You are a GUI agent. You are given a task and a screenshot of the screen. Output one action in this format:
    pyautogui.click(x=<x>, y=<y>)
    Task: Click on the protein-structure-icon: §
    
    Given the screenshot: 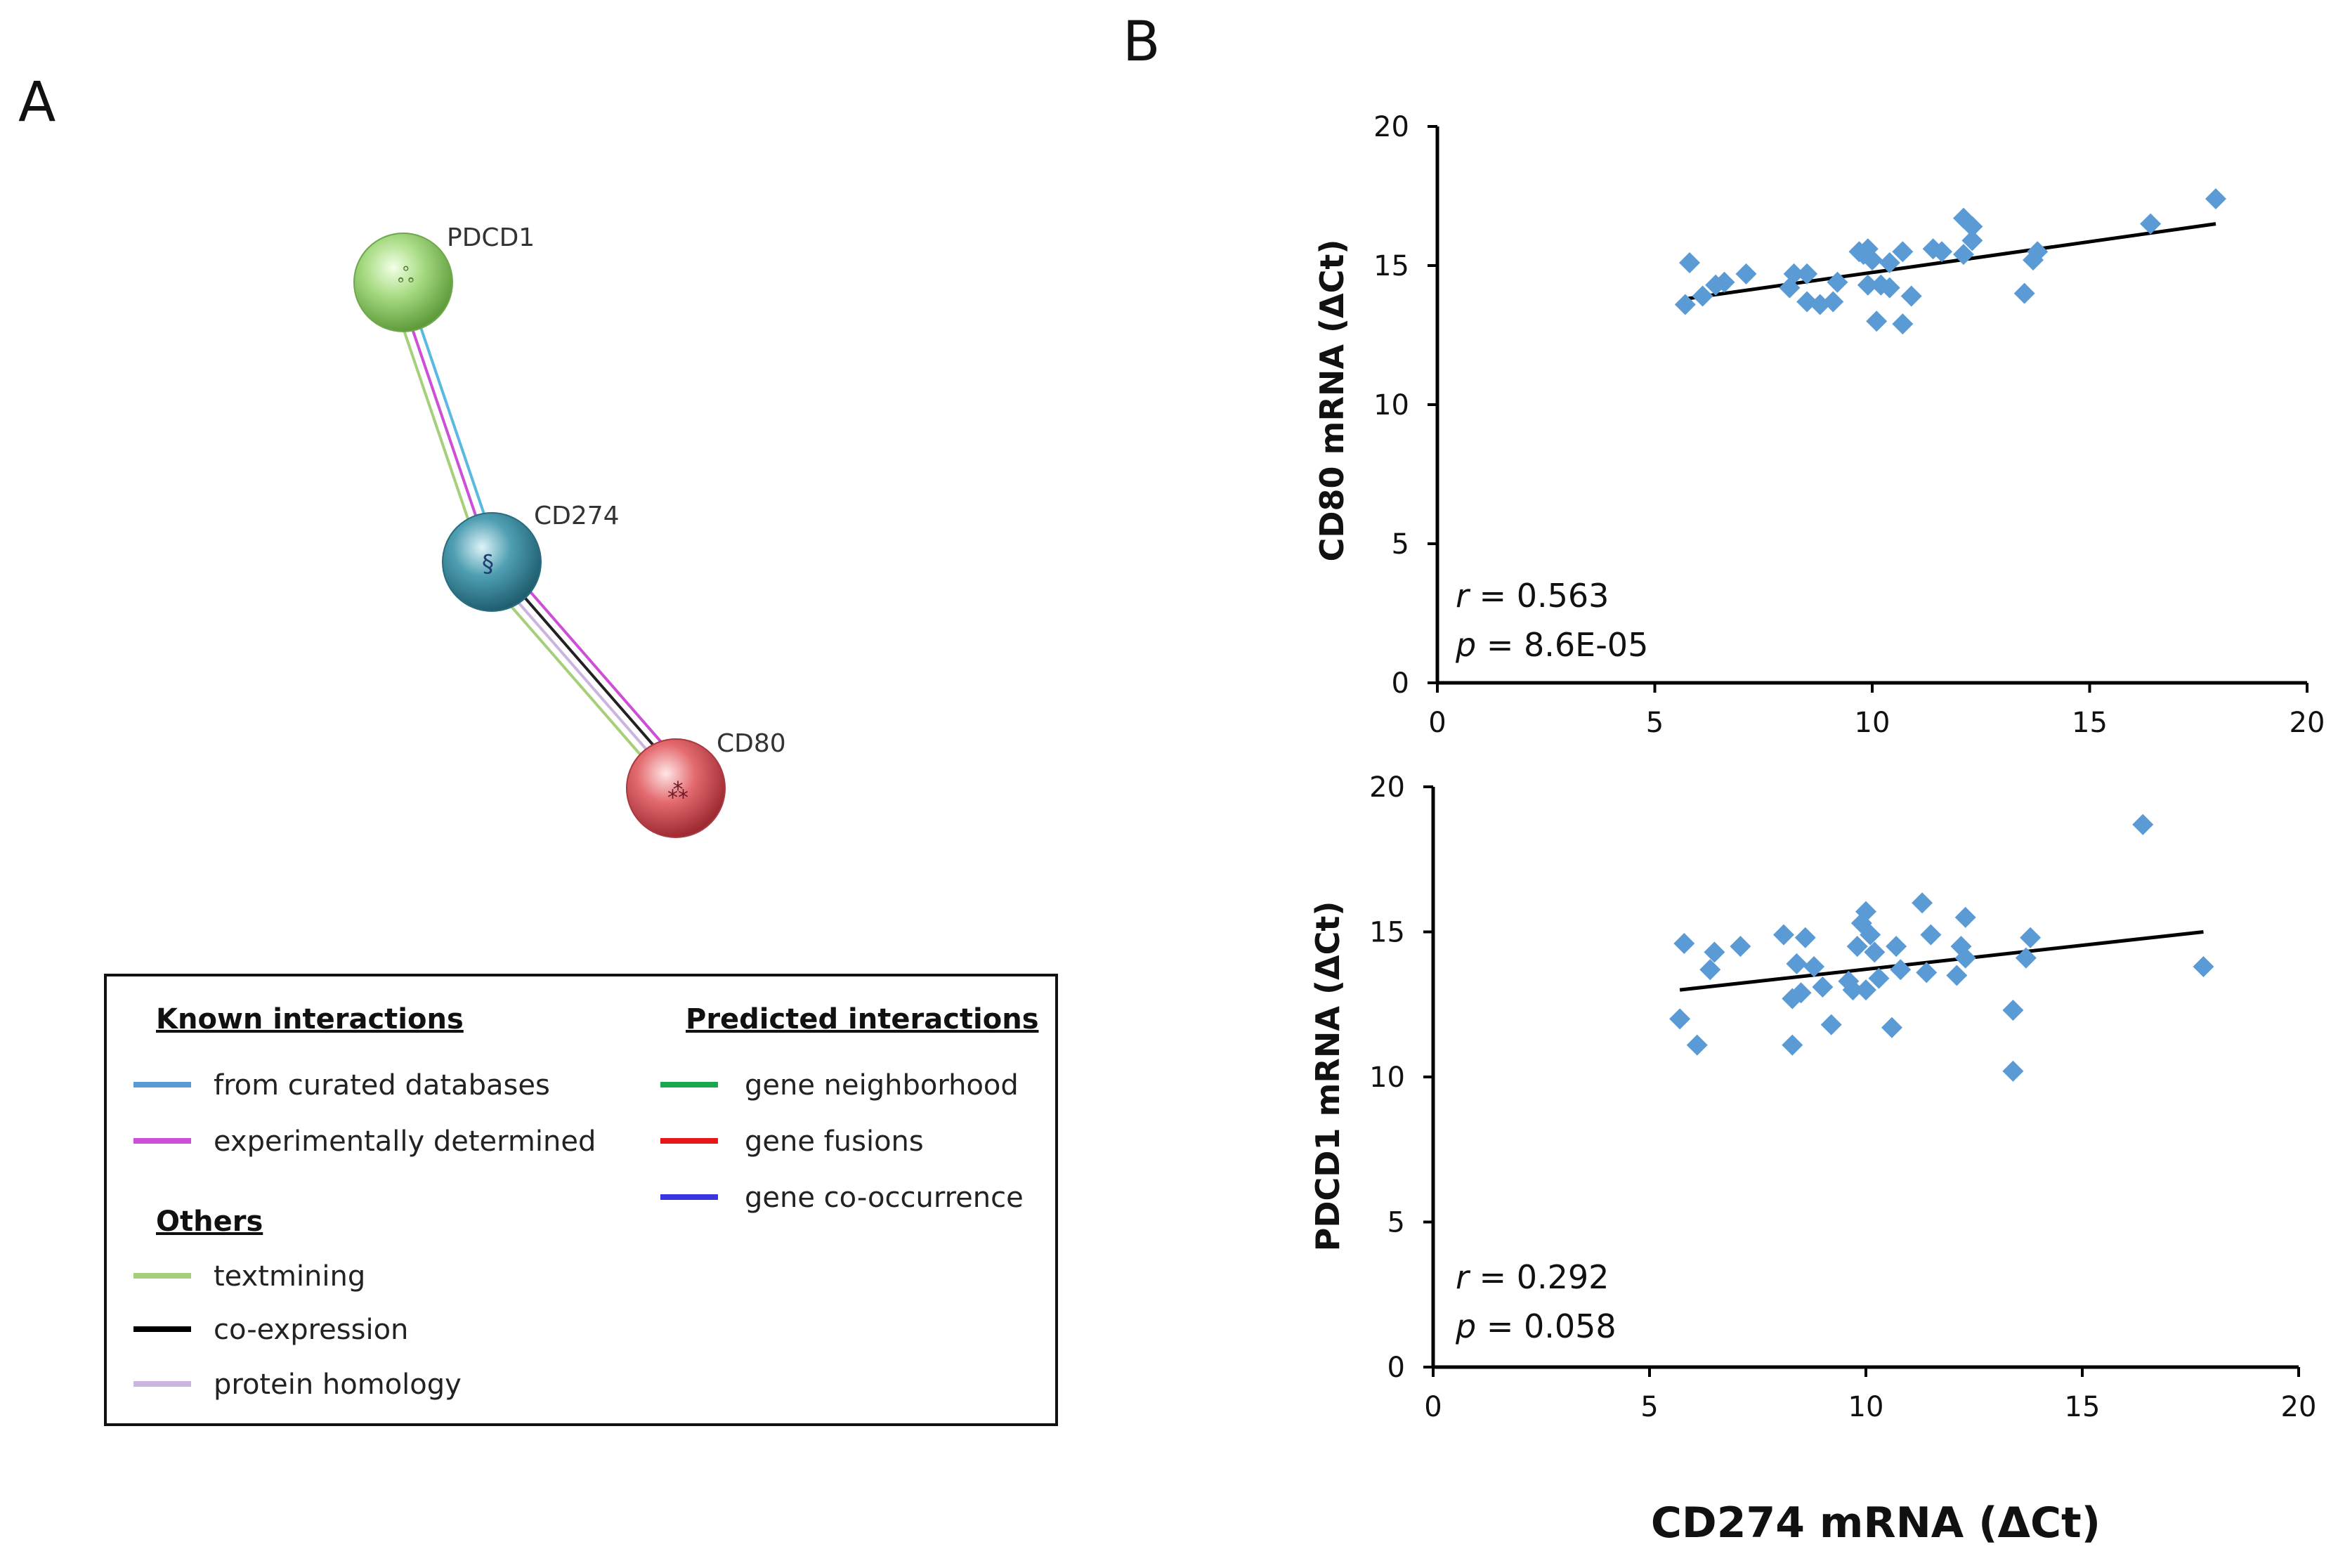 What is the action you would take?
    pyautogui.click(x=488, y=564)
    